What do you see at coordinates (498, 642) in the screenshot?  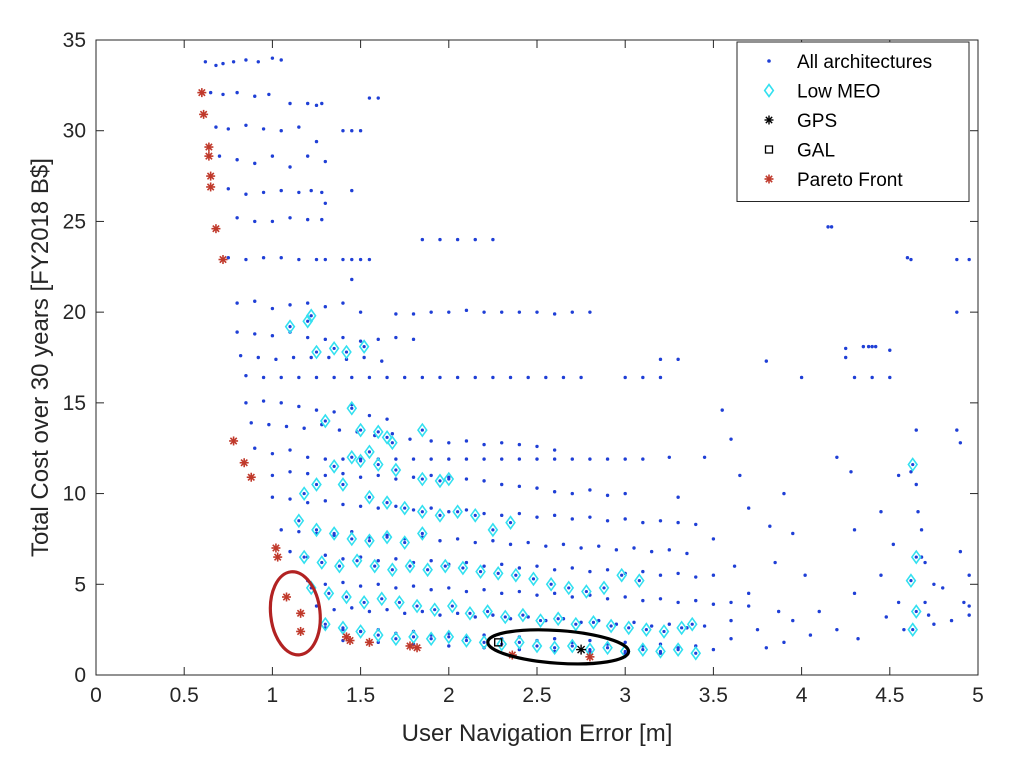 I see `series-gal` at bounding box center [498, 642].